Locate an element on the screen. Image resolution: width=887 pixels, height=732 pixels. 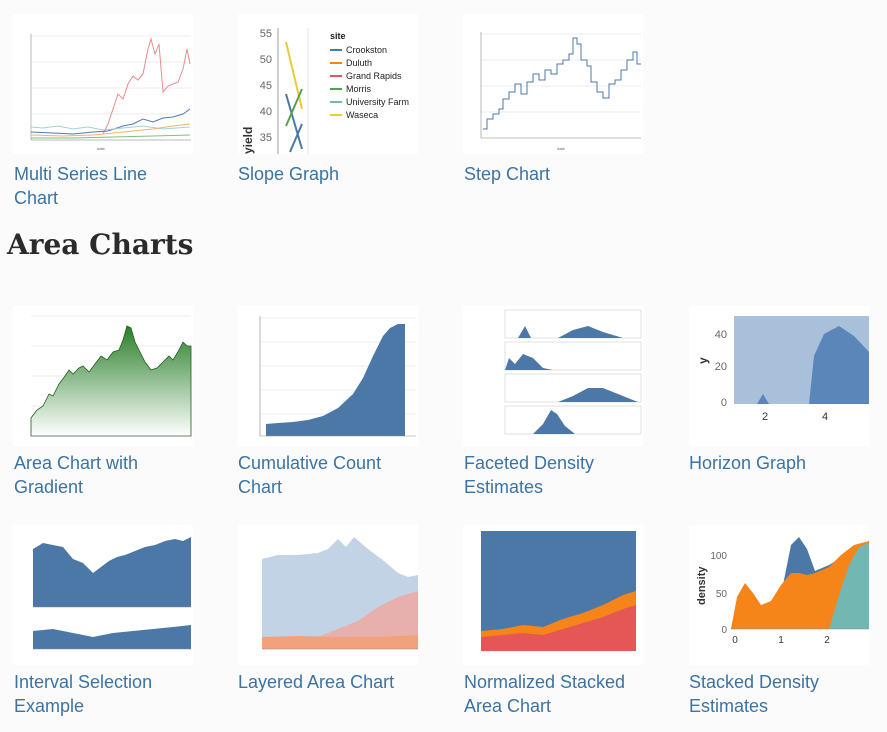
interval-selection-link: Interval Selection Example is located at coordinates (83, 694).